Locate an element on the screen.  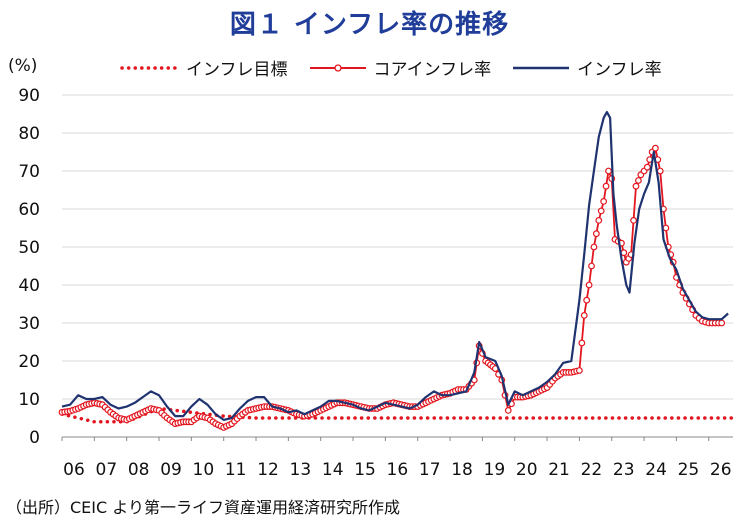
x-tick-label: 14 is located at coordinates (333, 470).